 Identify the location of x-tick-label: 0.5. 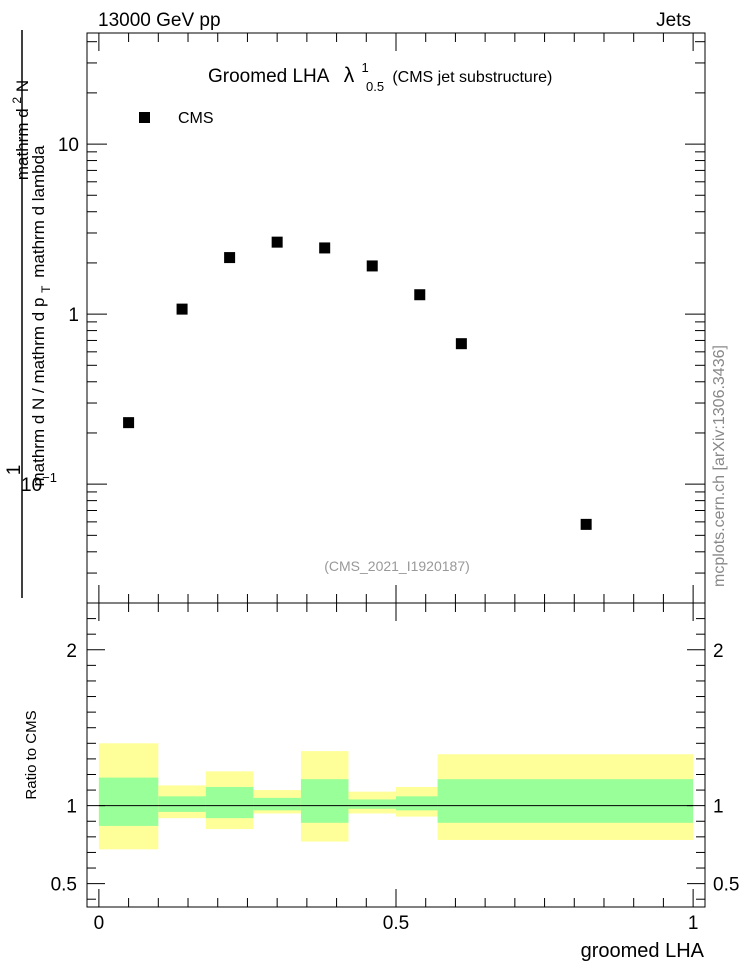
(396, 923).